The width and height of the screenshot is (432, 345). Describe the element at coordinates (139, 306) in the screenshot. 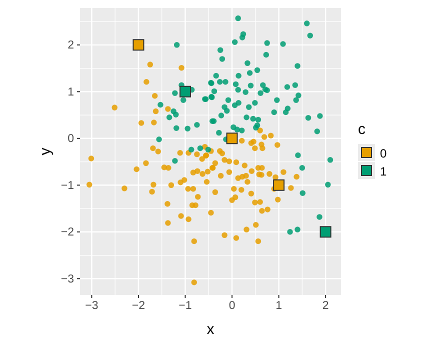

I see `x-tick-label: −2` at that location.